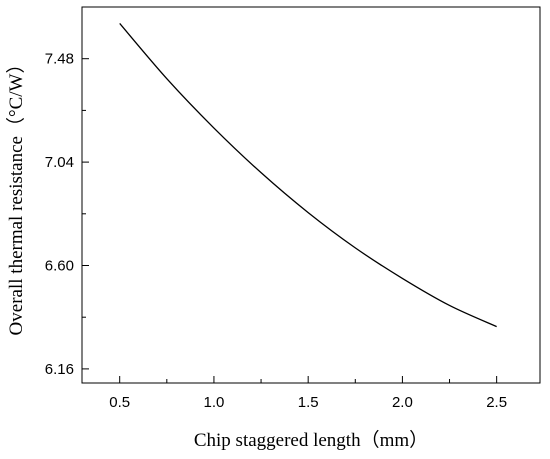 Image resolution: width=550 pixels, height=459 pixels. Describe the element at coordinates (214, 402) in the screenshot. I see `x-tick-label: 1.0` at that location.